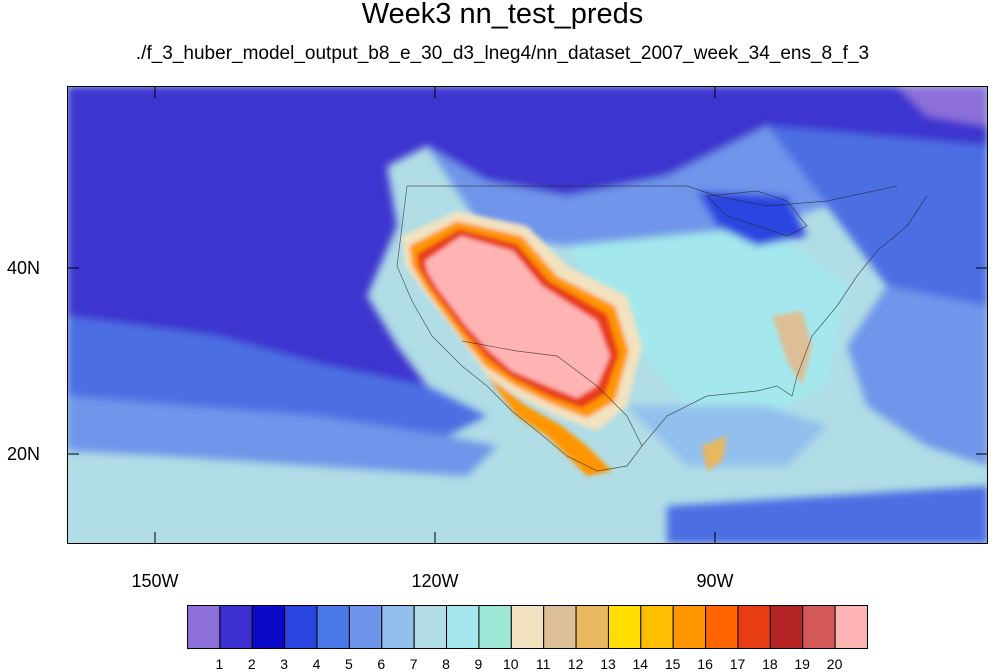  Describe the element at coordinates (802, 664) in the screenshot. I see `colorbar-tick-label: 19` at that location.